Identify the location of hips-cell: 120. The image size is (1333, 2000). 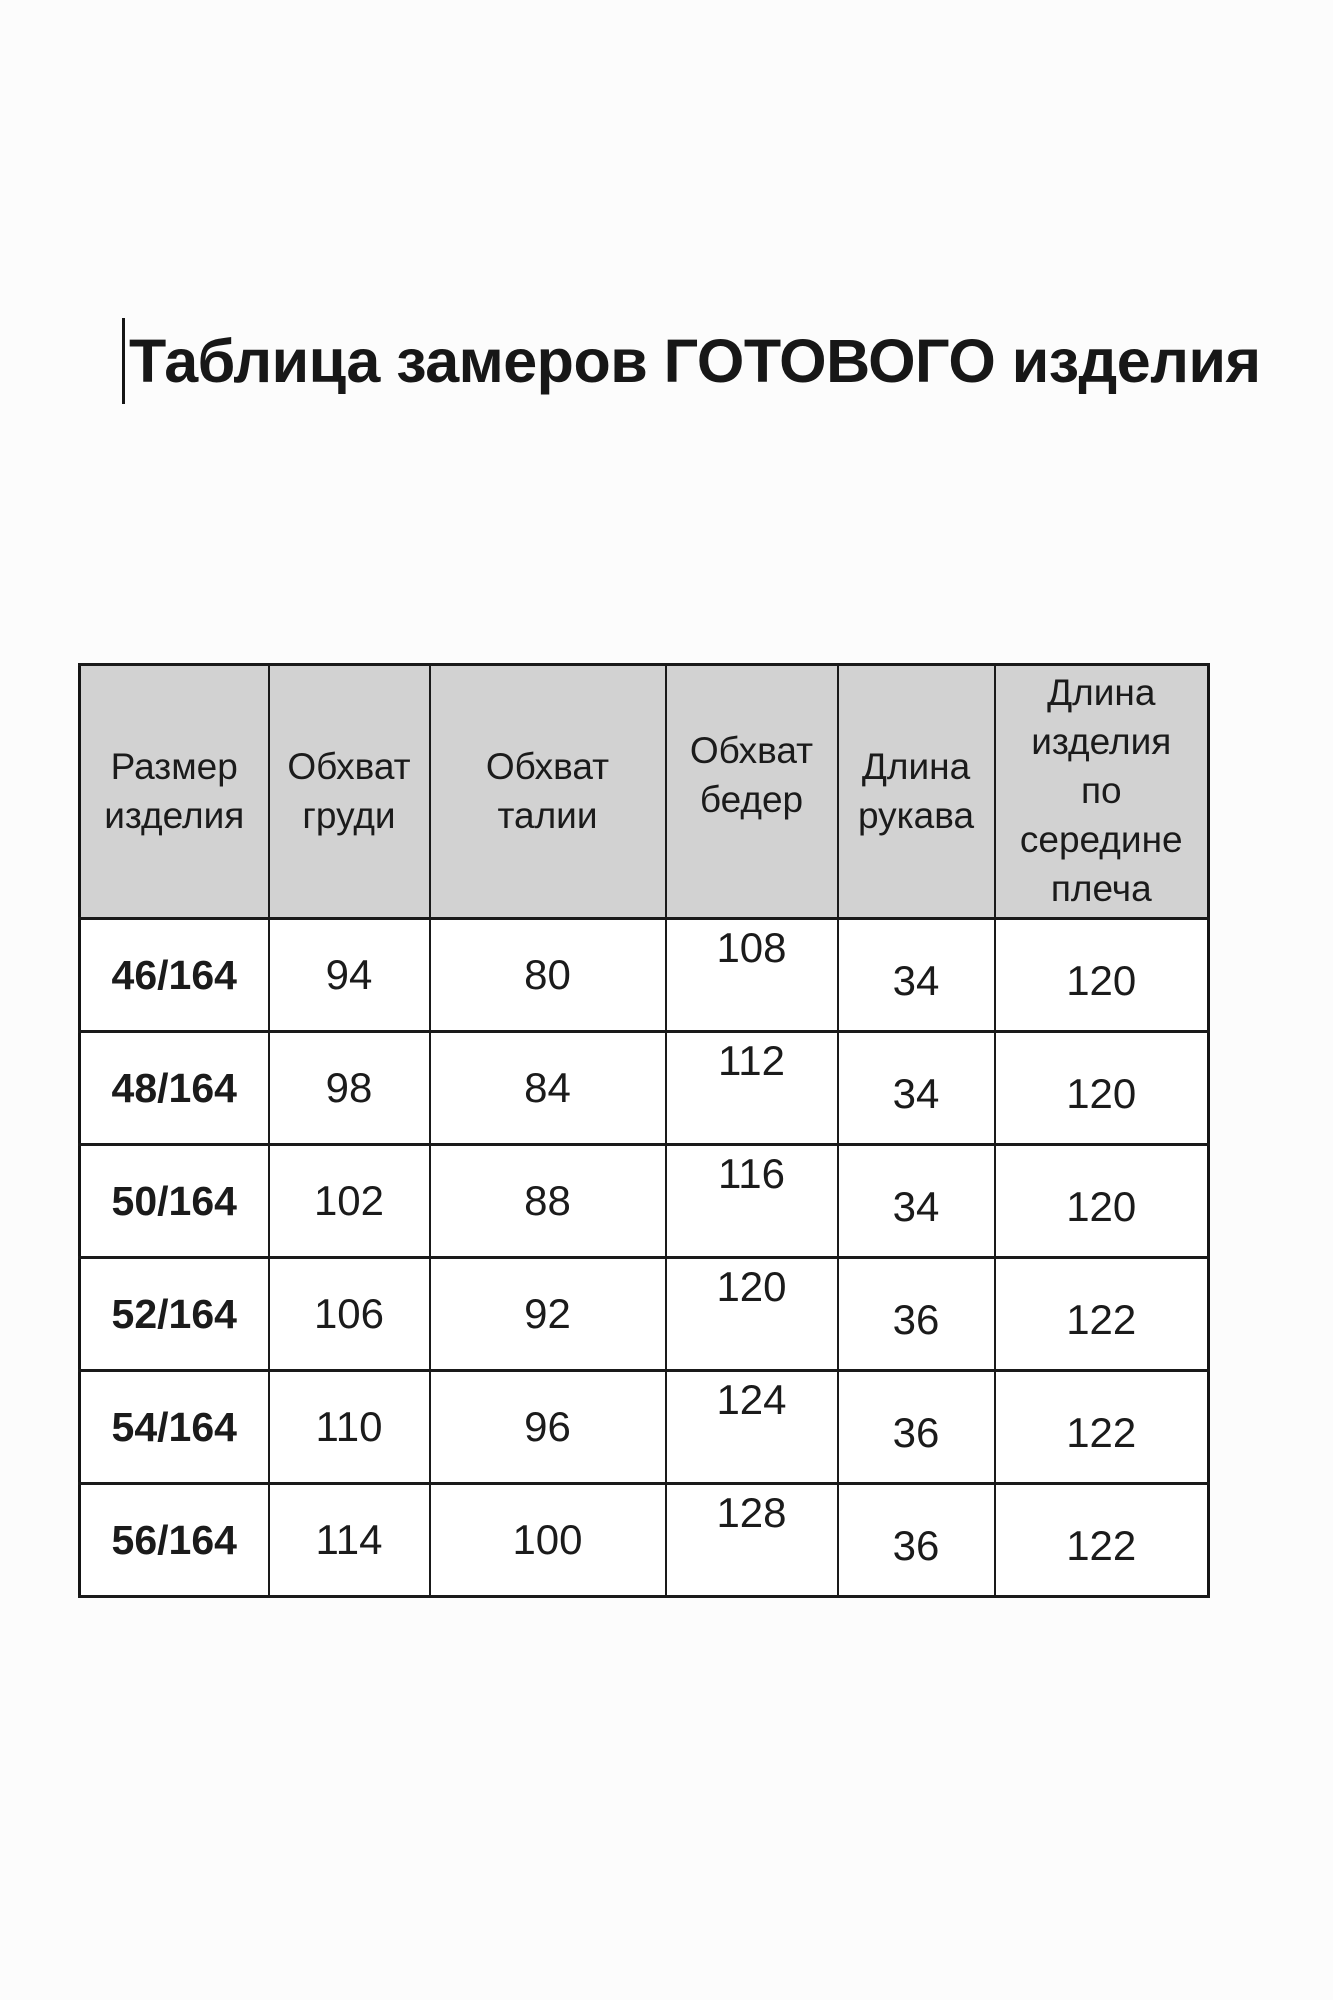
(751, 1314).